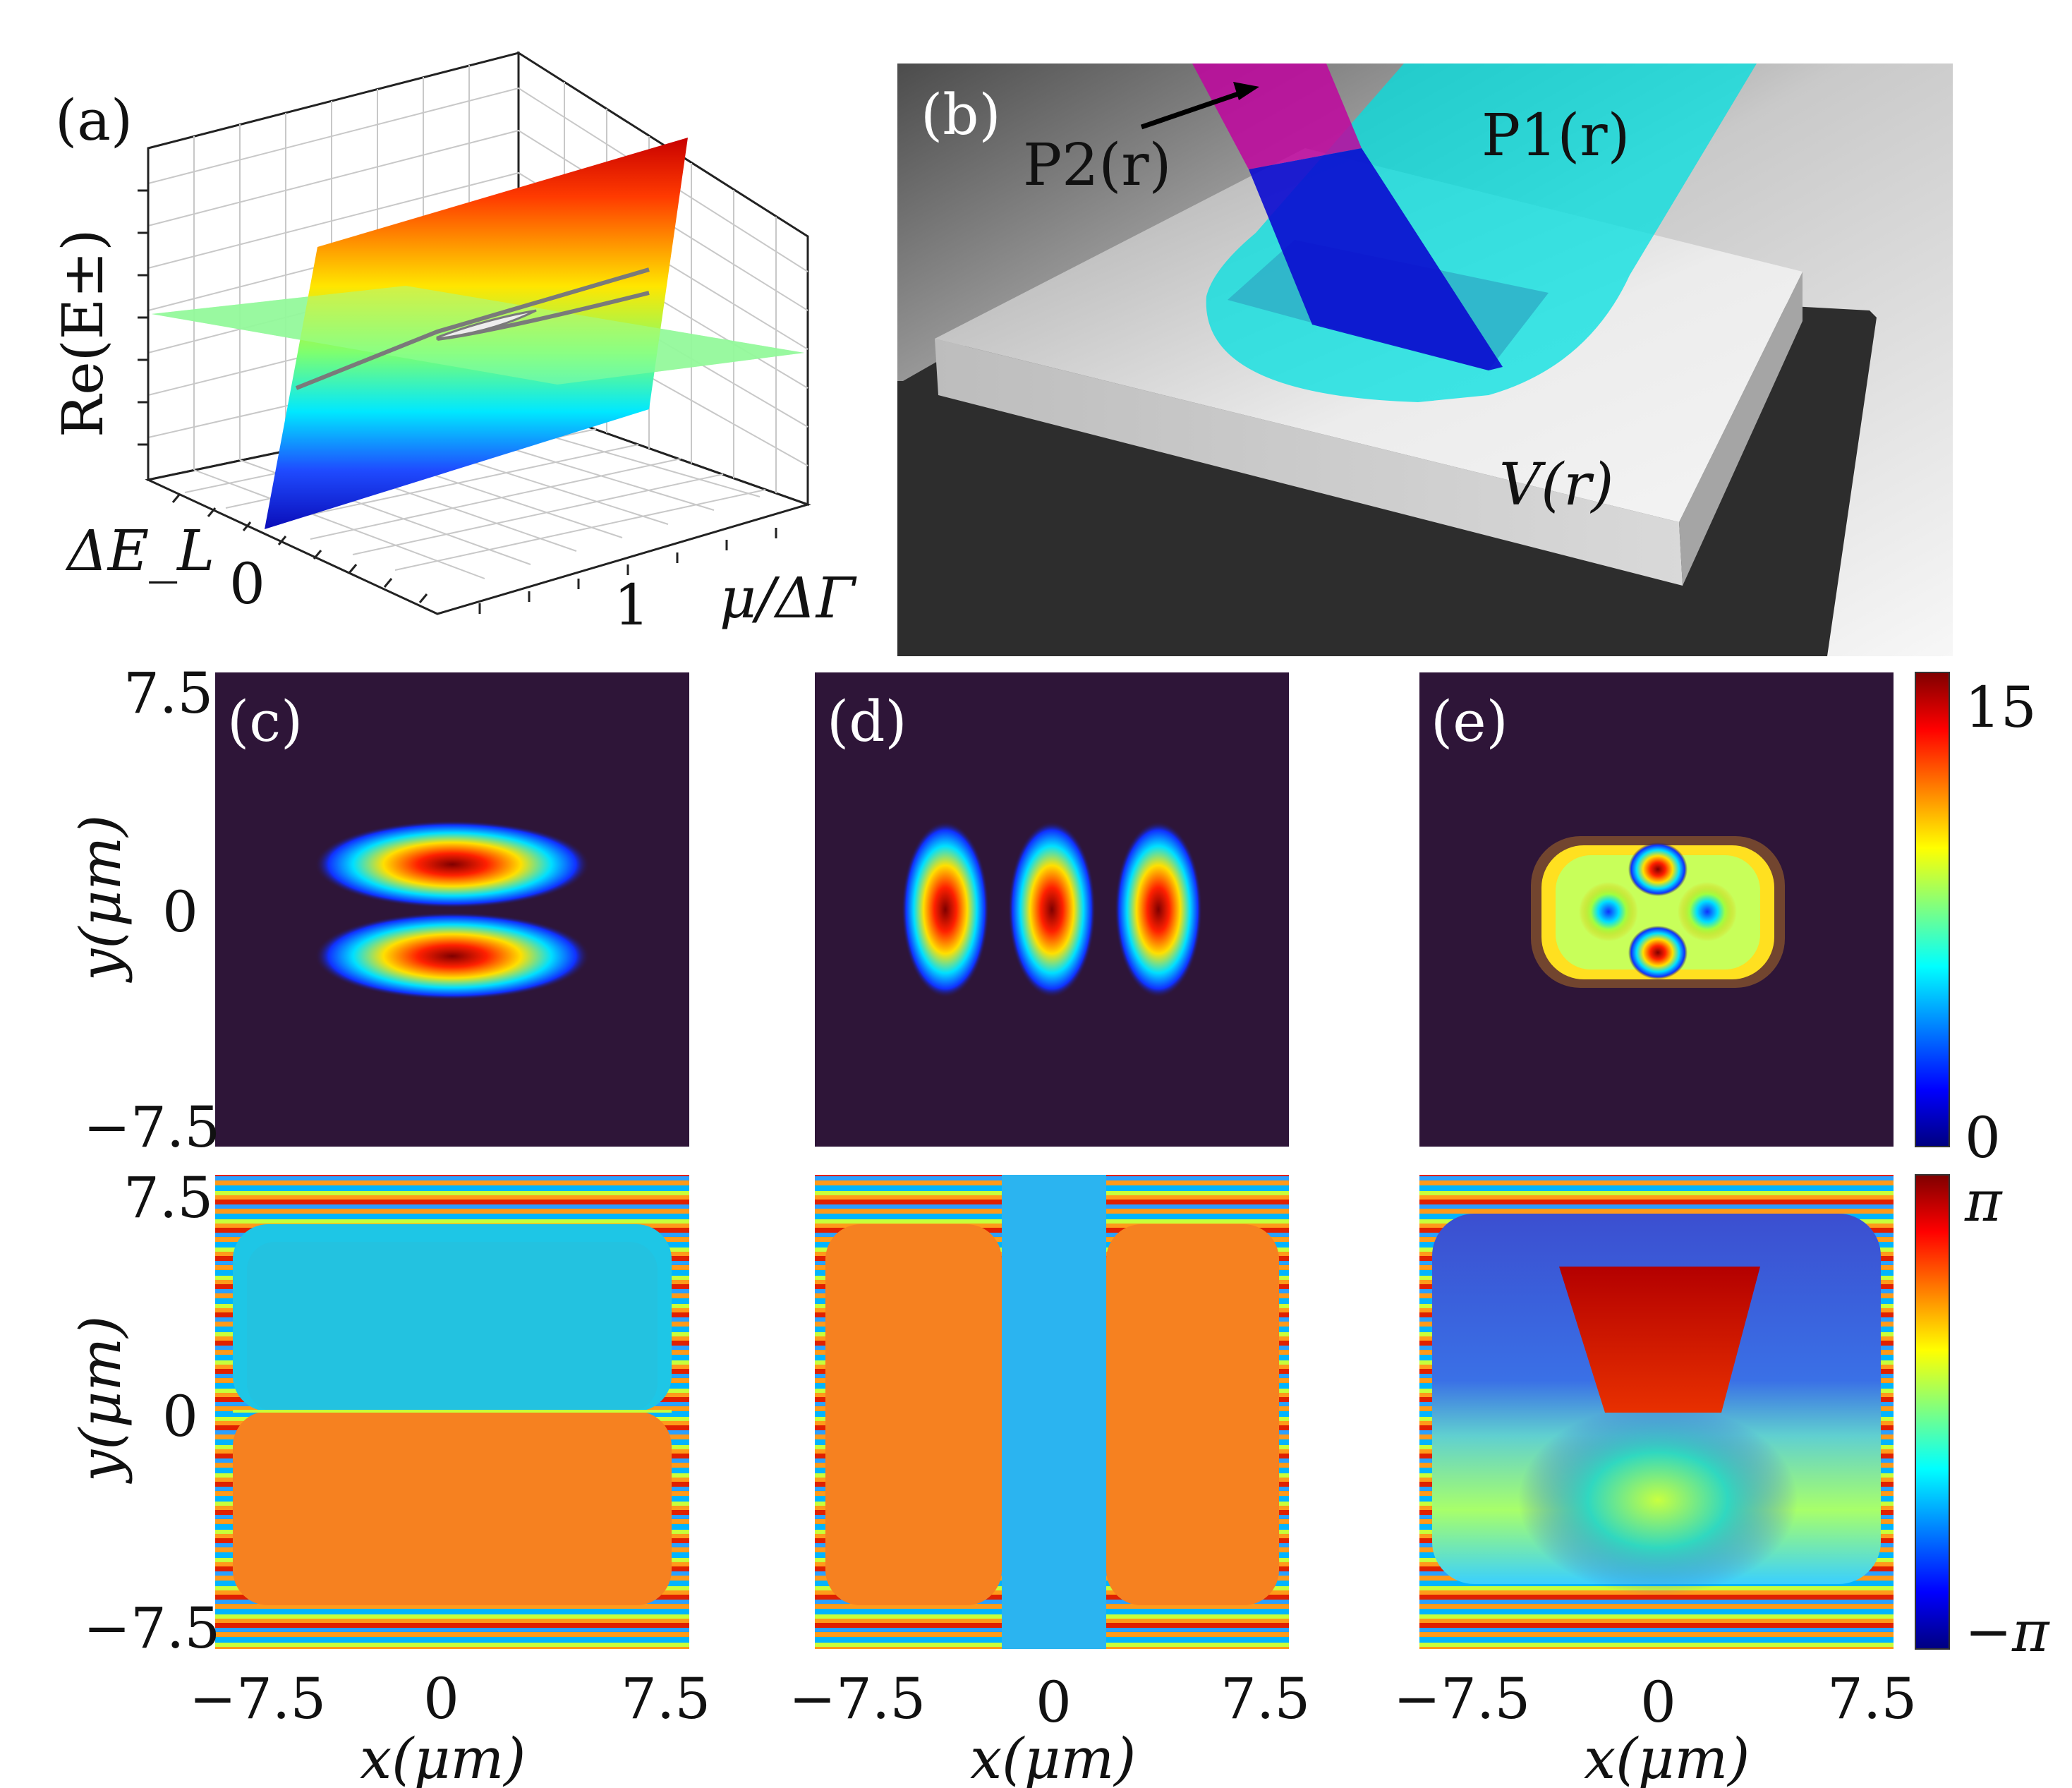 This screenshot has width=2072, height=1788. I want to click on x-tick-e-zero: 0, so click(1658, 1702).